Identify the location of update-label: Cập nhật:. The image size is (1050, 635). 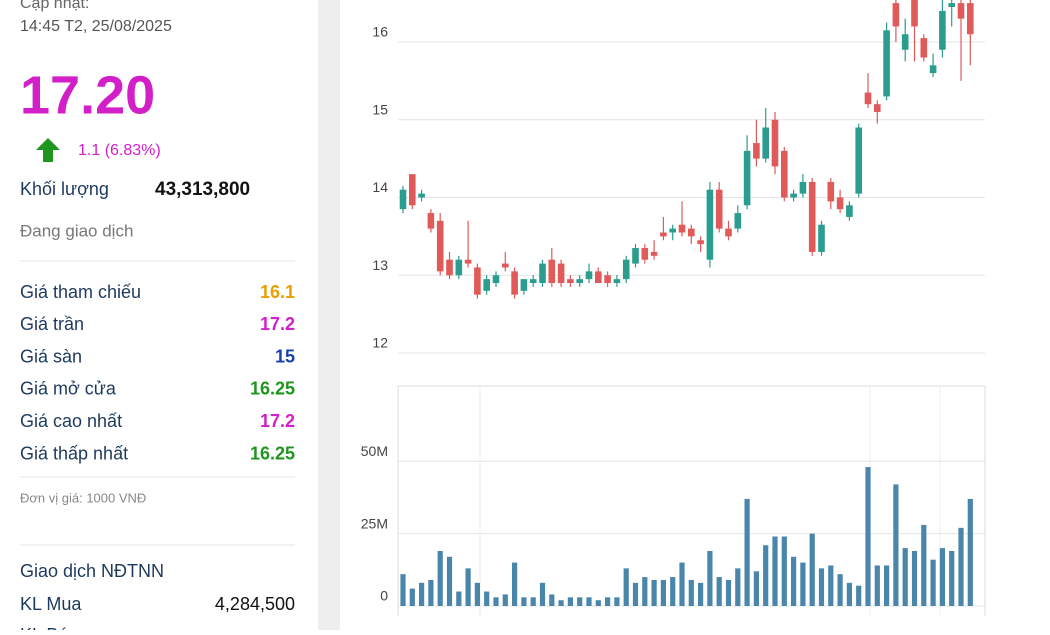
(54, 6).